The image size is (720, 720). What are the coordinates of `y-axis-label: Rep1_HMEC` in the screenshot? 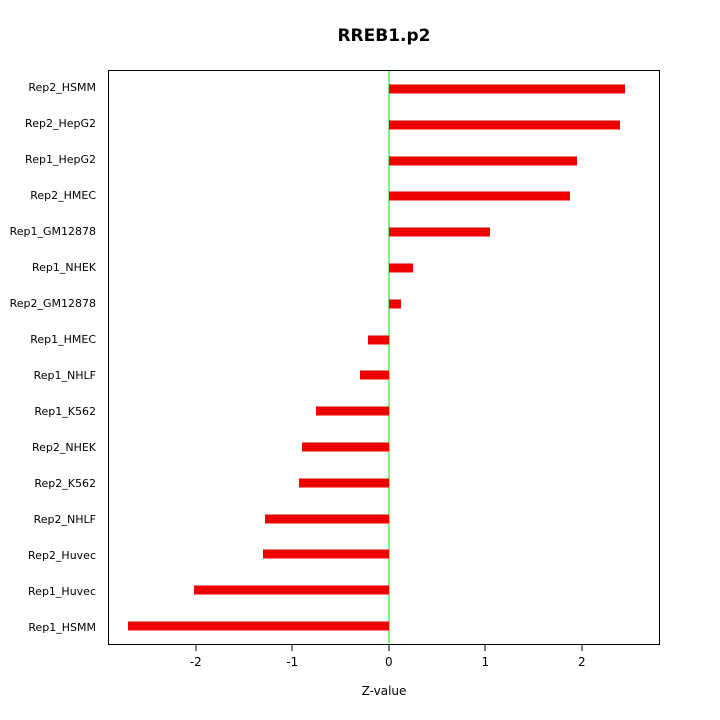 It's located at (63, 340).